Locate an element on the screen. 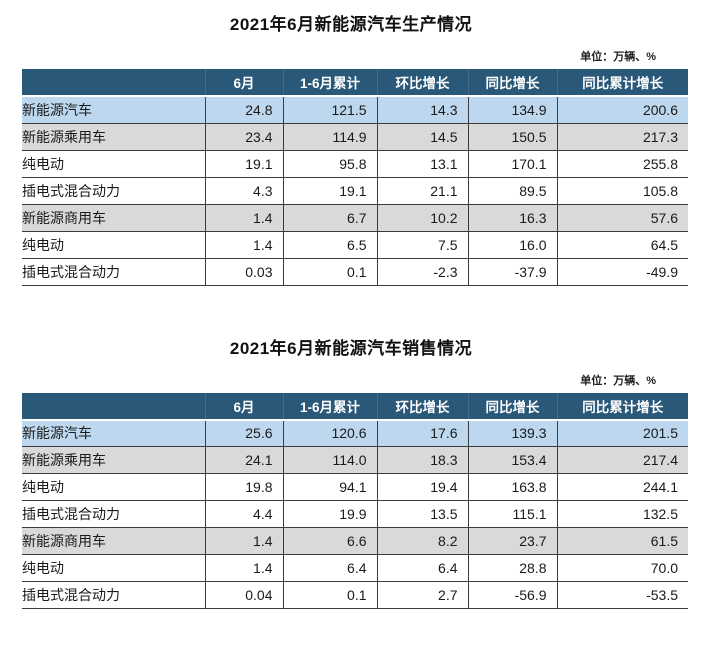 The image size is (702, 651). data-cell: -49.9 is located at coordinates (622, 272).